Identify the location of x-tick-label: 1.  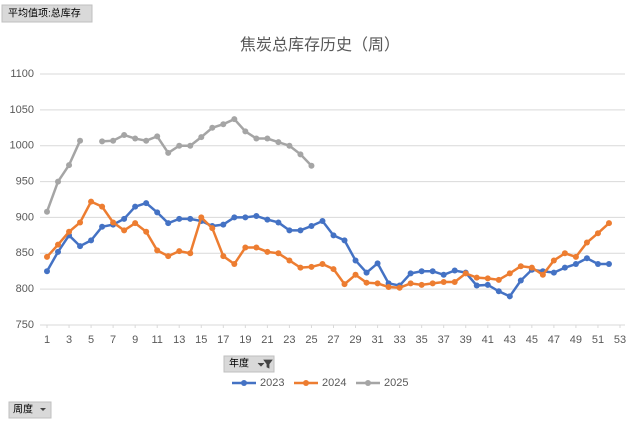
(47, 340).